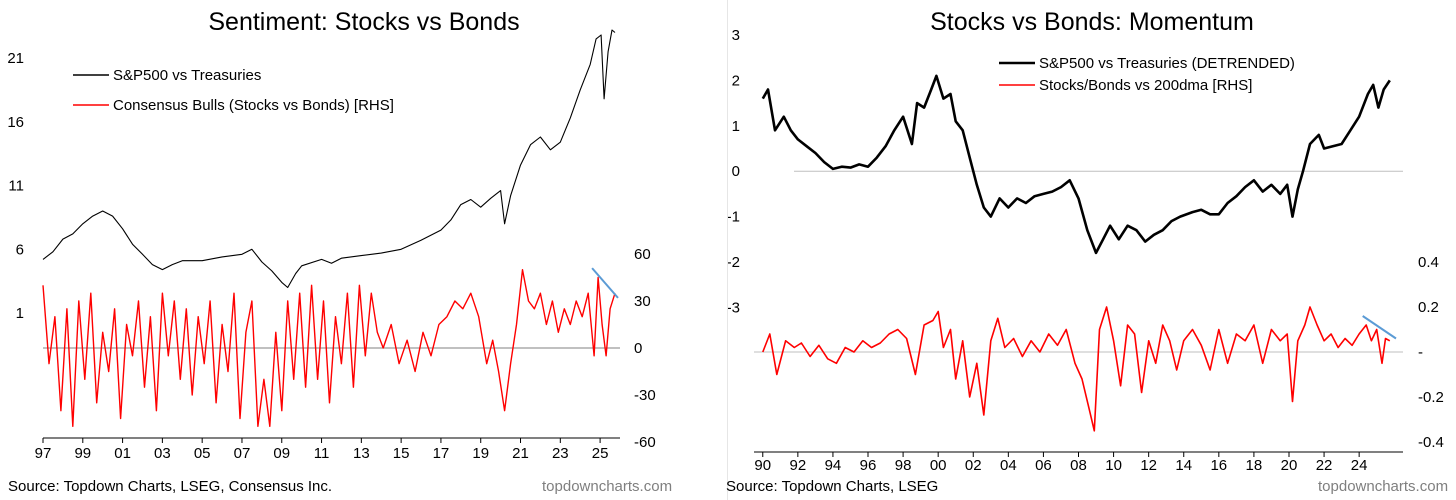 The image size is (1456, 500). What do you see at coordinates (43, 453) in the screenshot?
I see `x-tick-label: 97` at bounding box center [43, 453].